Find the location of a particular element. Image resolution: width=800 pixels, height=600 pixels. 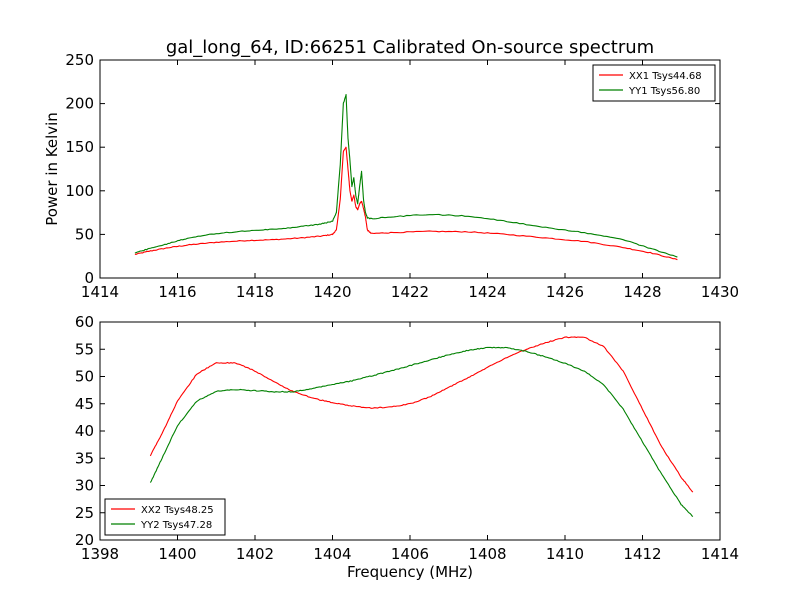

y-tick-label: 35 is located at coordinates (84, 458).